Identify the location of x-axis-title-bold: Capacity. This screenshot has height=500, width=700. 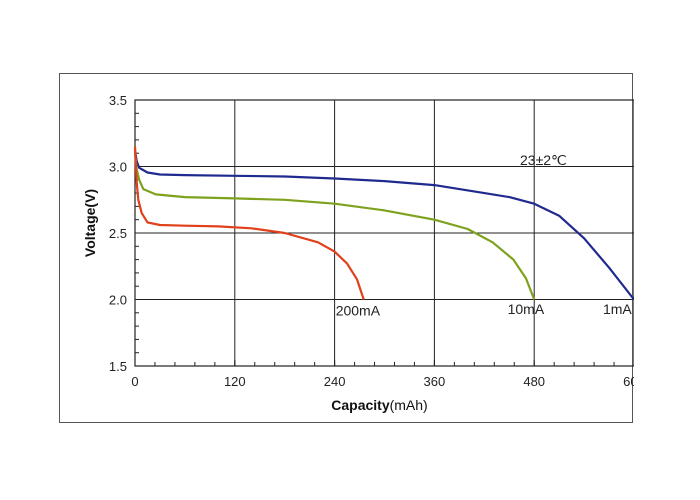
(360, 405).